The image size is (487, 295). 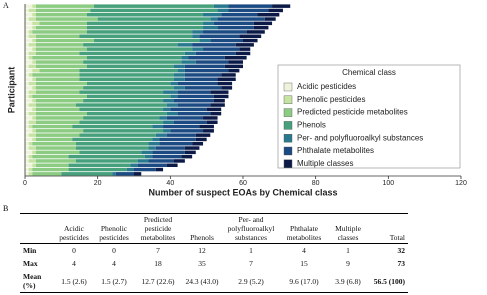 What do you see at coordinates (30, 250) in the screenshot?
I see `row-label: Min` at bounding box center [30, 250].